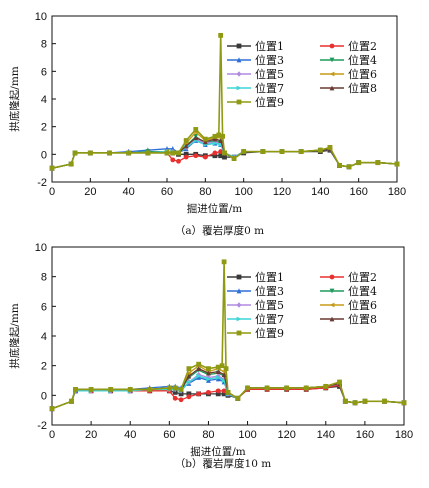  Describe the element at coordinates (269, 88) in the screenshot. I see `legend-label: 位置7` at that location.